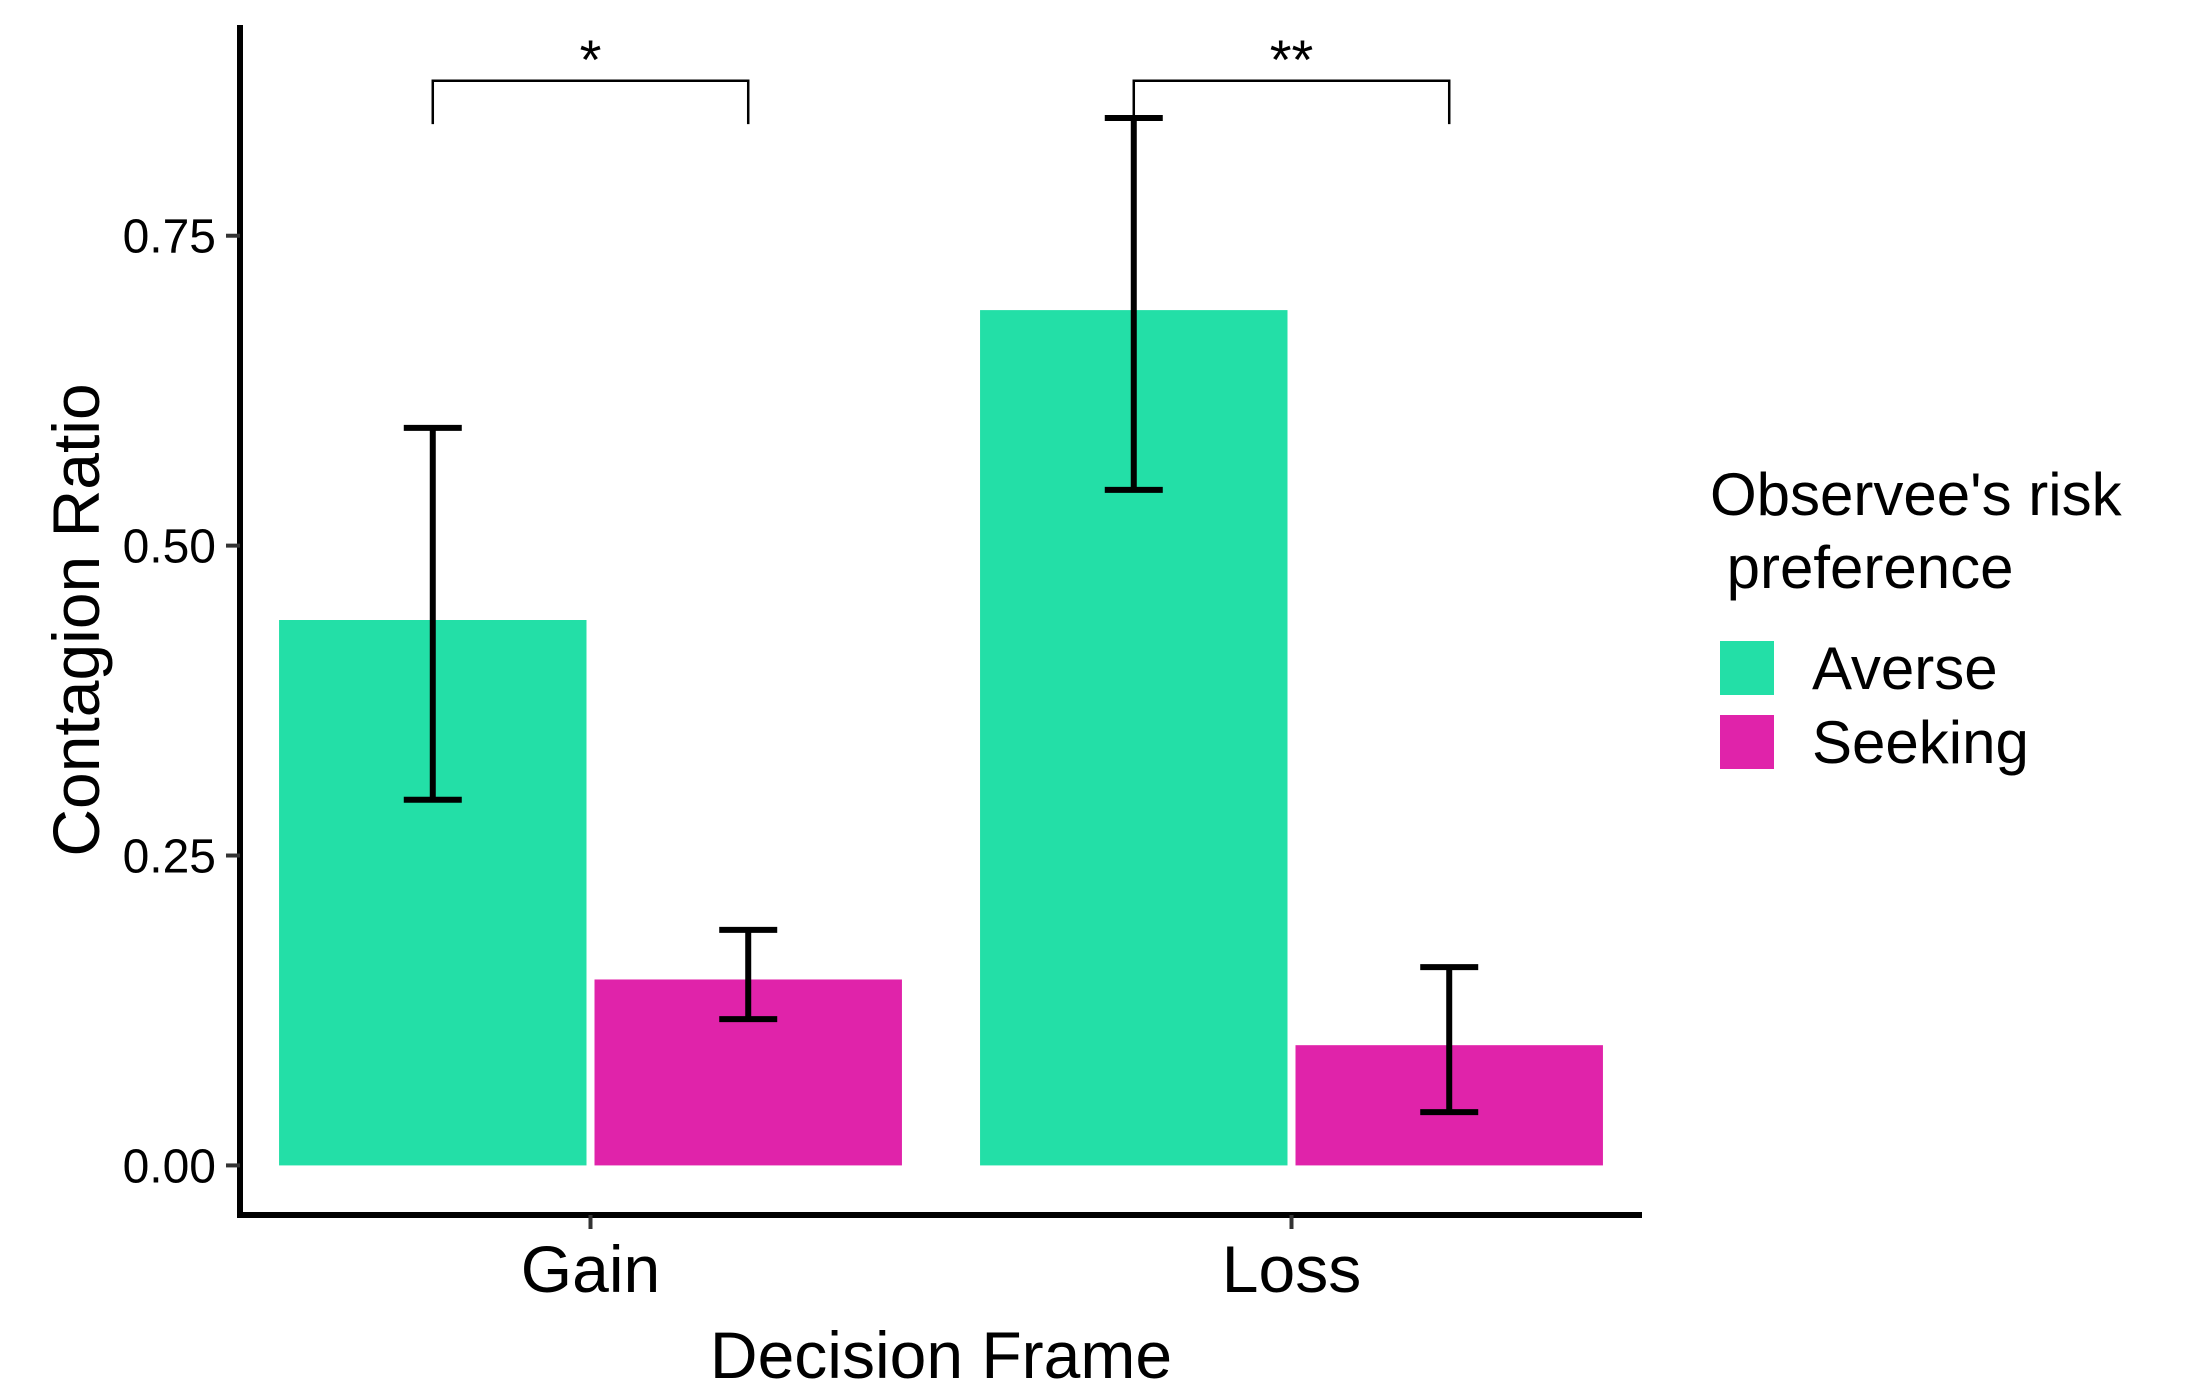 The width and height of the screenshot is (2200, 1400). Describe the element at coordinates (432, 613) in the screenshot. I see `errorbar-averse-gain` at that location.